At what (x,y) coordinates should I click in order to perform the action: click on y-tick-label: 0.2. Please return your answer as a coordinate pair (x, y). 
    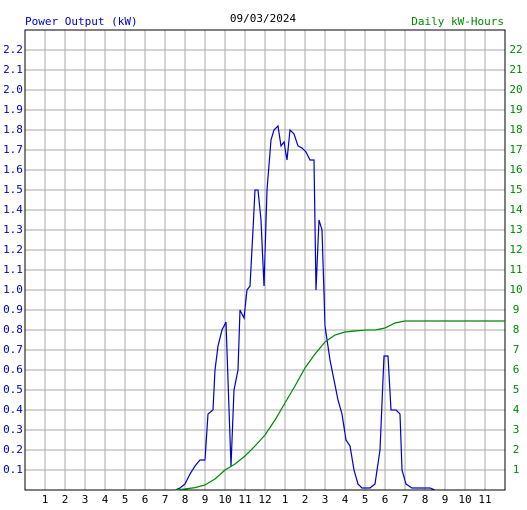
    Looking at the image, I should click on (13, 449).